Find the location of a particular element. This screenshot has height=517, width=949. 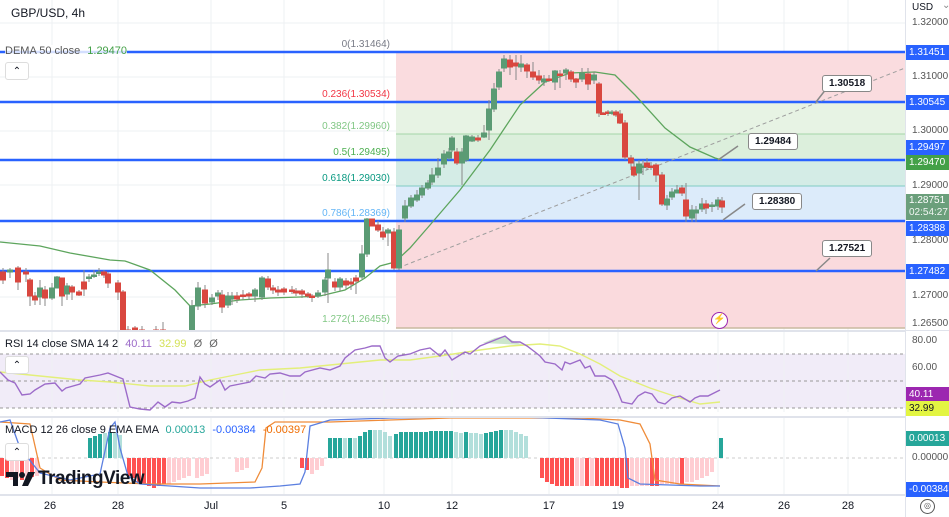

time-axis-border is located at coordinates (452, 495).